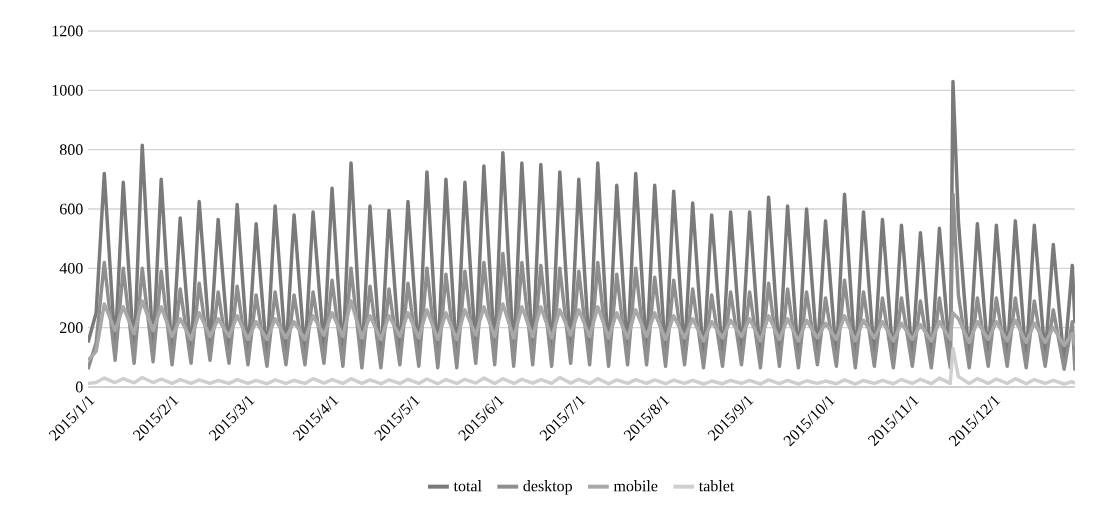 The height and width of the screenshot is (531, 1103). I want to click on legend-label: total, so click(467, 486).